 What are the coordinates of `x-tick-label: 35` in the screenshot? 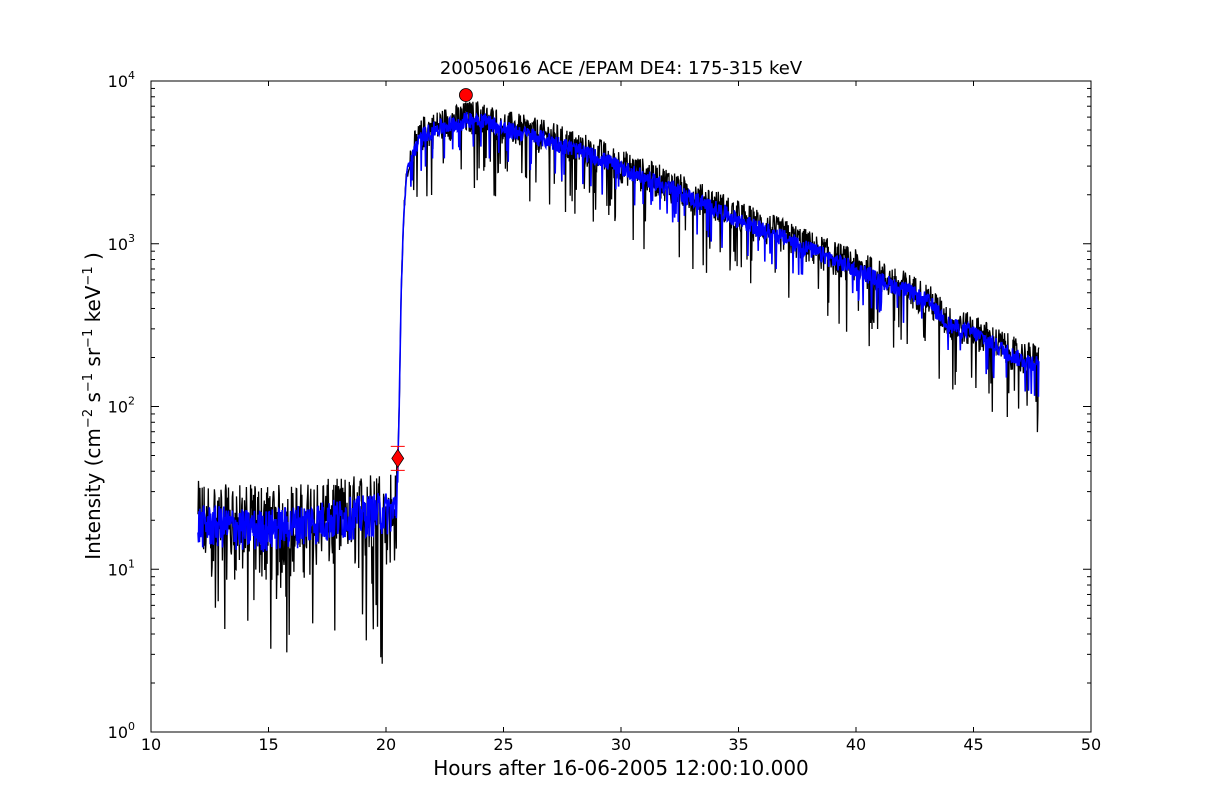 It's located at (738, 744).